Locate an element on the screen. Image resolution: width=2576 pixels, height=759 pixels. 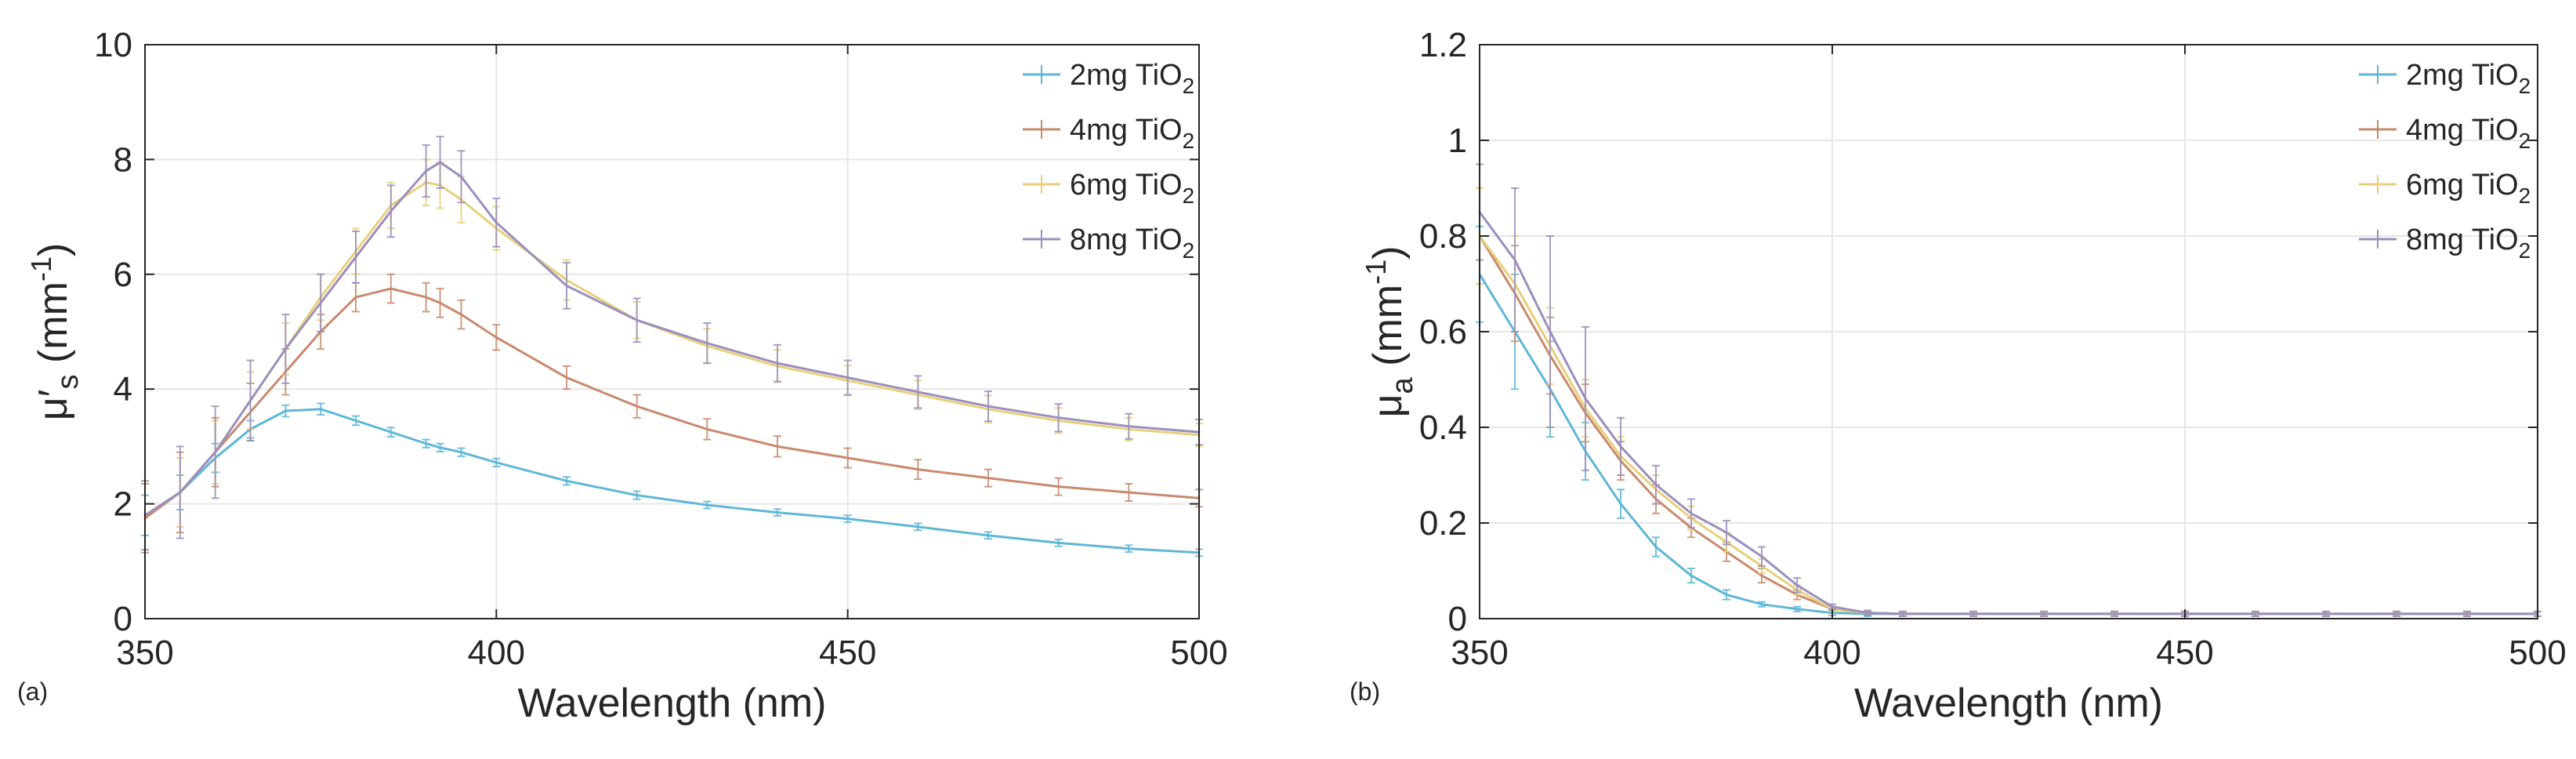
x-tick-label: 500 is located at coordinates (2537, 653).